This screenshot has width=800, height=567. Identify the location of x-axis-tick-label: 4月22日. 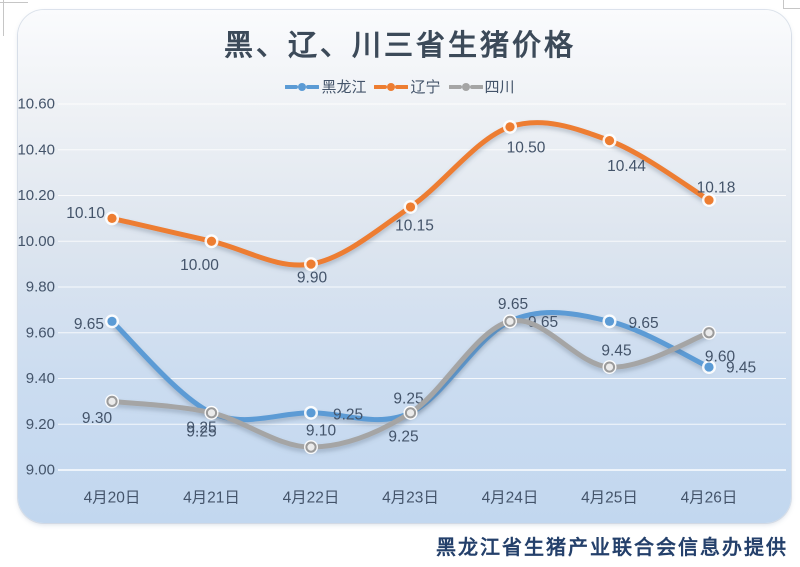
(311, 498).